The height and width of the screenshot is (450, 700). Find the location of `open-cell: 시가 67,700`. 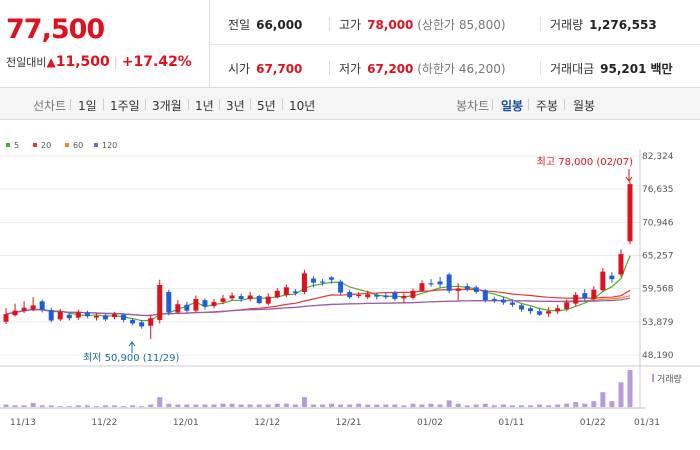

open-cell: 시가 67,700 is located at coordinates (265, 68).